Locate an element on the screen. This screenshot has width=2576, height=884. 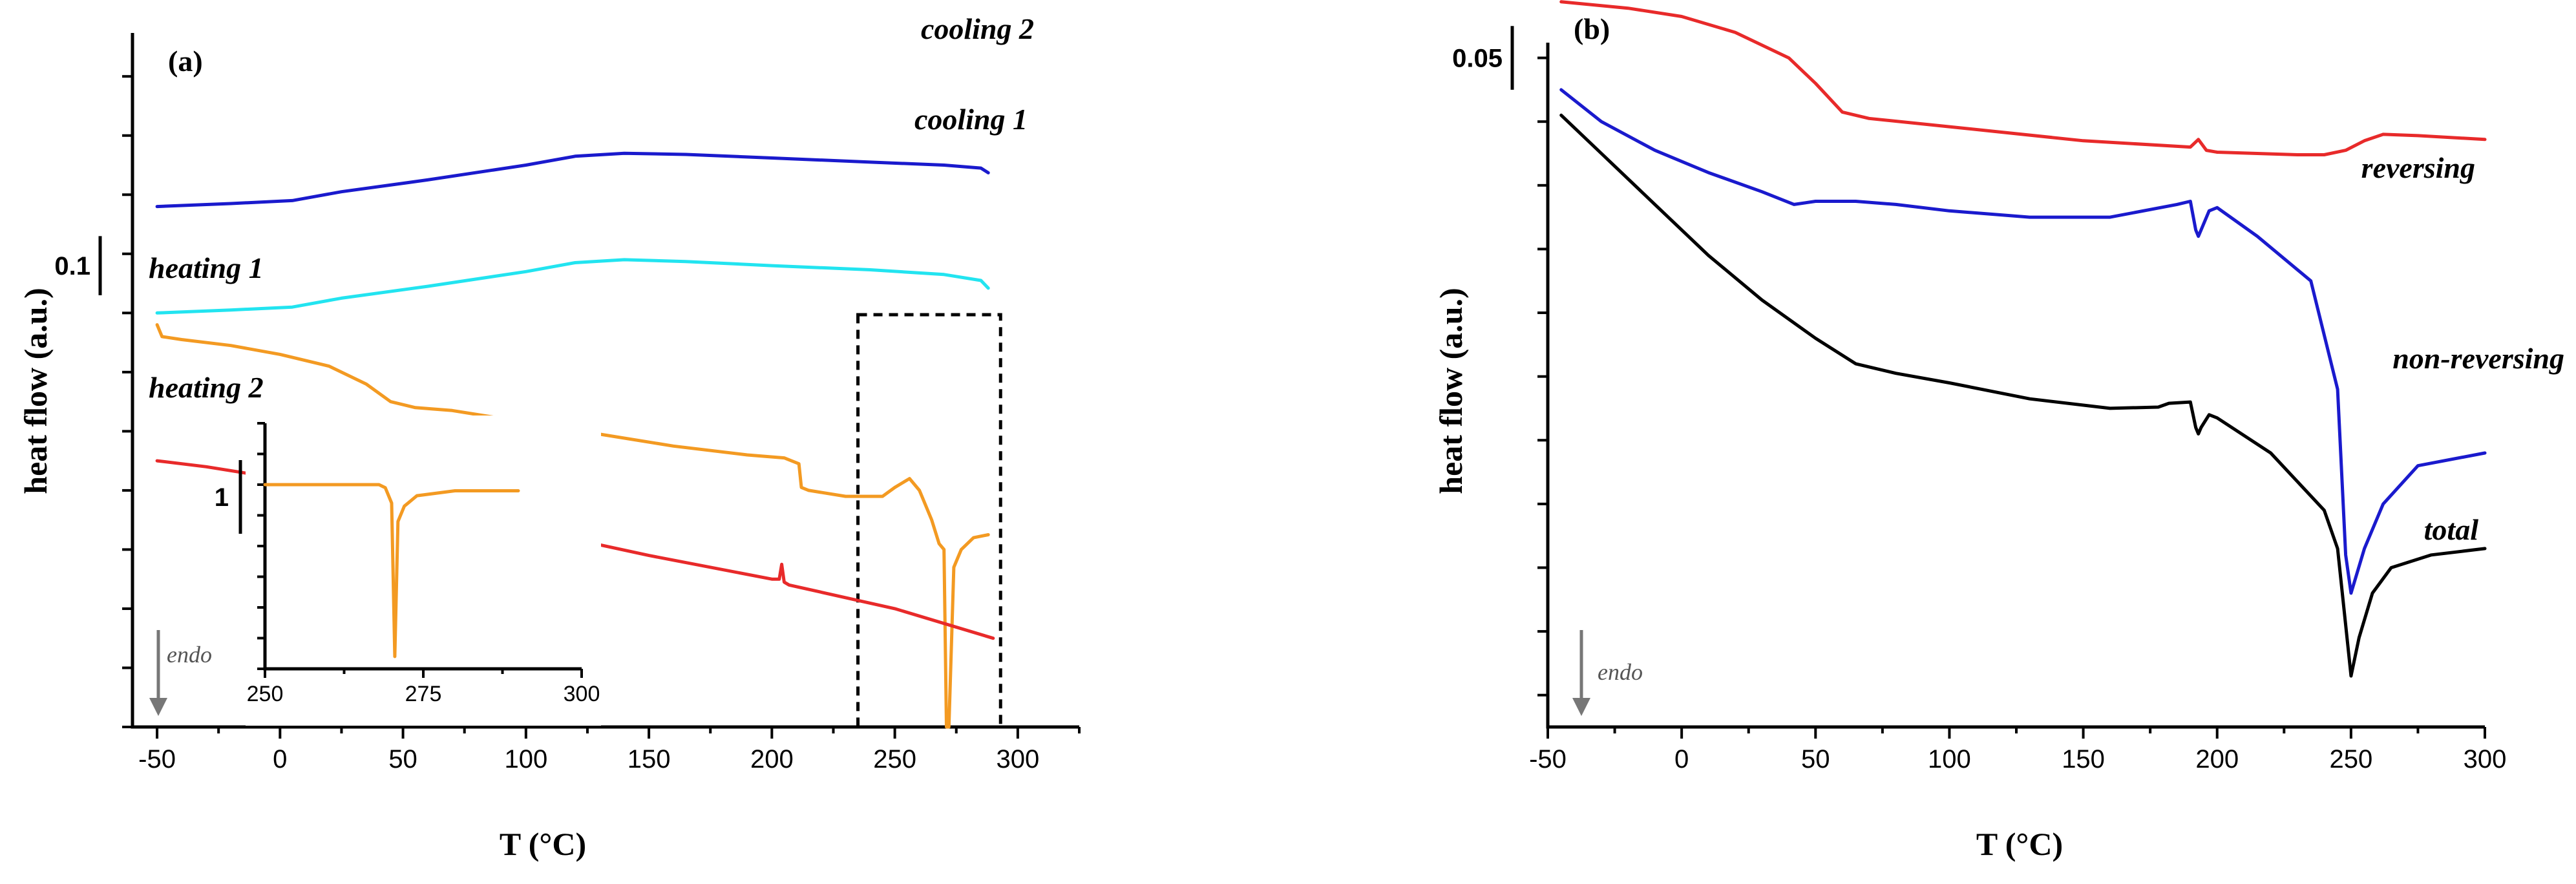
inset-background is located at coordinates (423, 571).